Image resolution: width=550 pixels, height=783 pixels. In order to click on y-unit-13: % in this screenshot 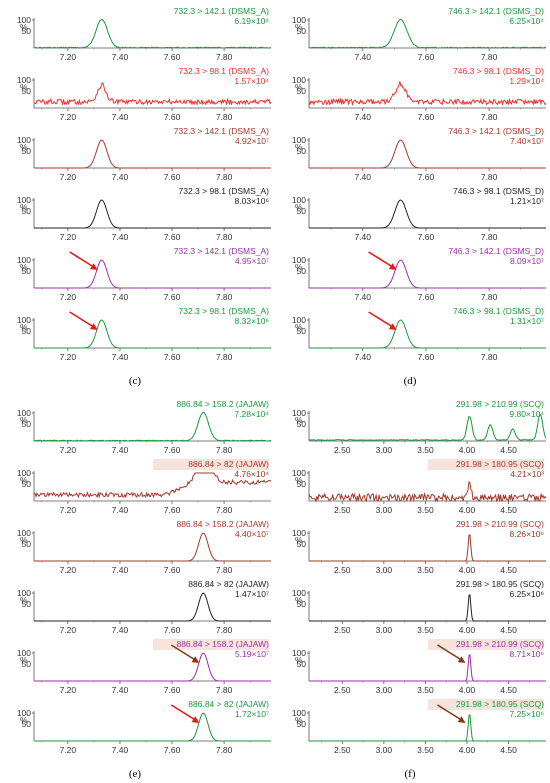, I will do `click(24, 480)`.